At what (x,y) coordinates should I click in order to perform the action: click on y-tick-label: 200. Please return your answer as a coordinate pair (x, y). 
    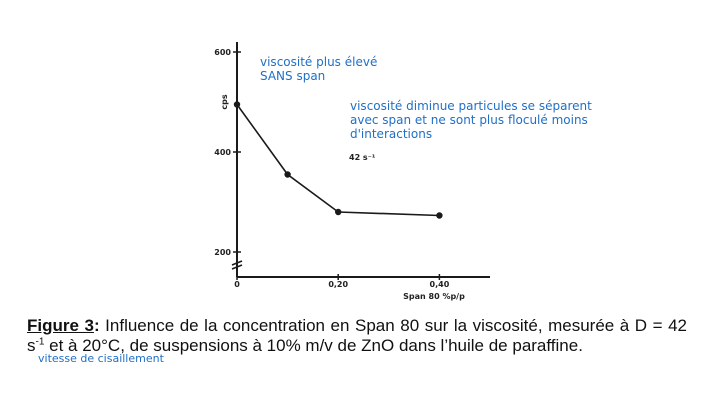
    Looking at the image, I should click on (222, 252).